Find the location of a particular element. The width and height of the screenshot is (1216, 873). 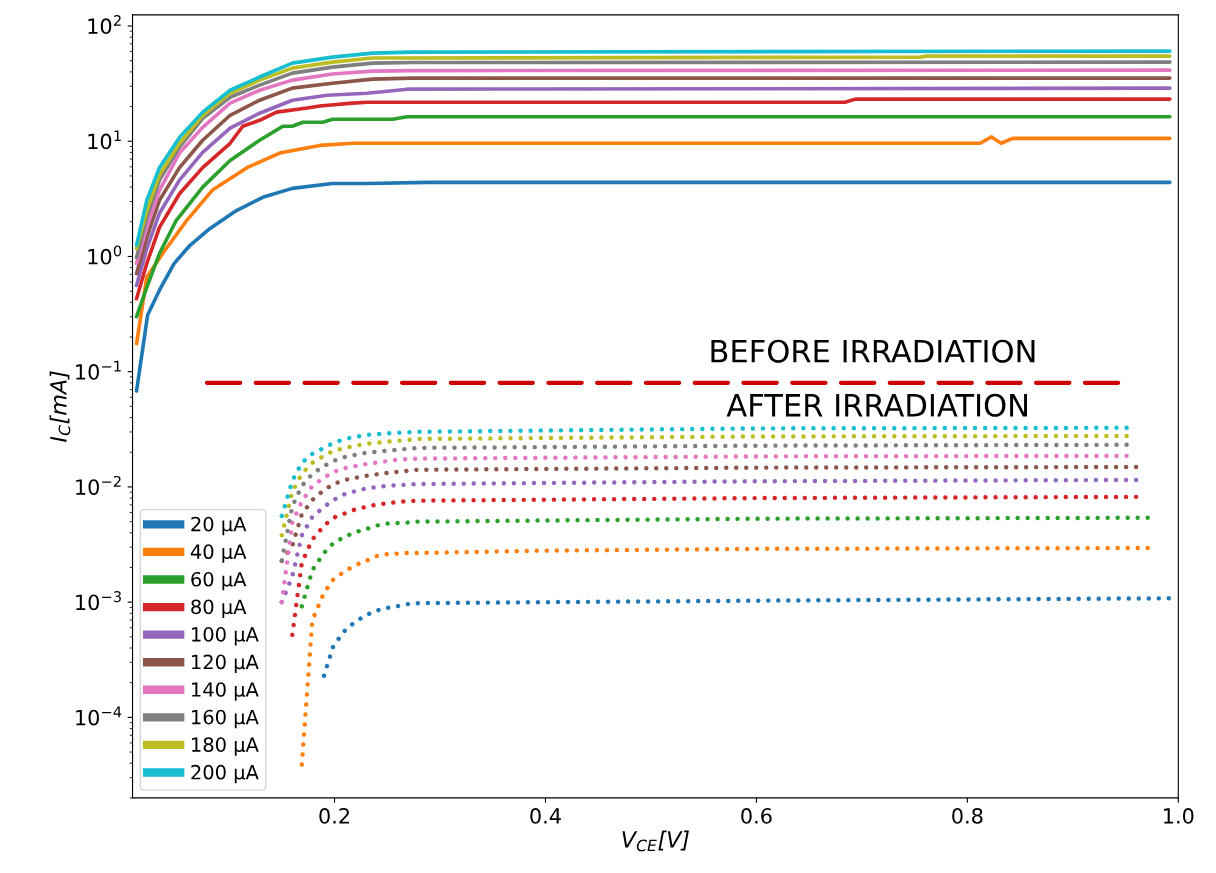

annotation: BEFORE IRRADIATION is located at coordinates (873, 351).